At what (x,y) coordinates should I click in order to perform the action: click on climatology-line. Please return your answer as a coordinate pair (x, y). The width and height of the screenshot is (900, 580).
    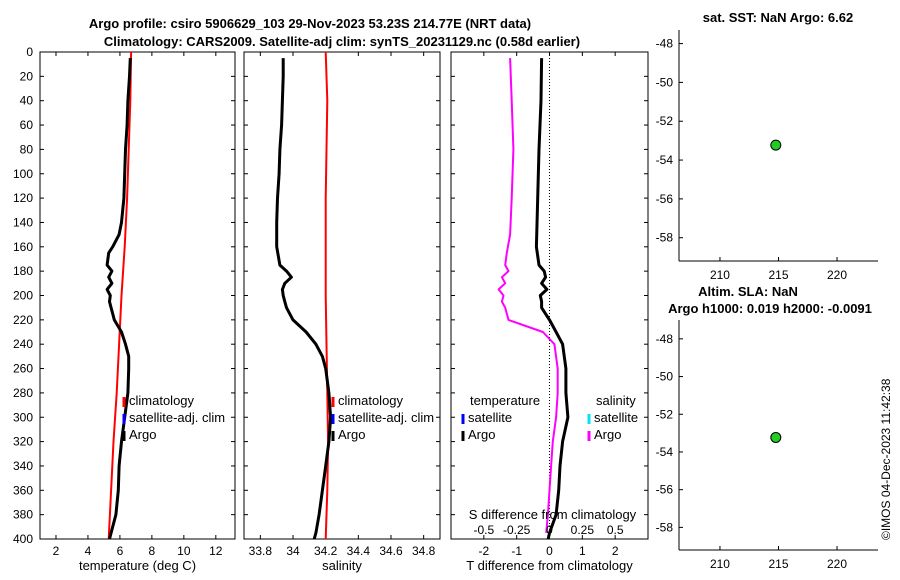
    Looking at the image, I should click on (120, 295).